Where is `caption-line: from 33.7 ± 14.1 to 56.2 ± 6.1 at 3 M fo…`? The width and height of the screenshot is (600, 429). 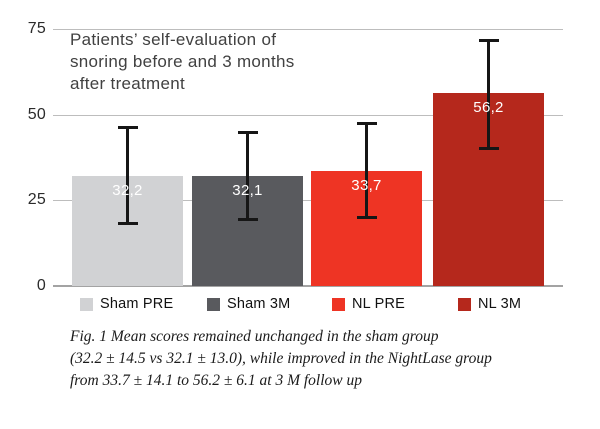 caption-line: from 33.7 ± 14.1 to 56.2 ± 6.1 at 3 M fo… is located at coordinates (216, 380).